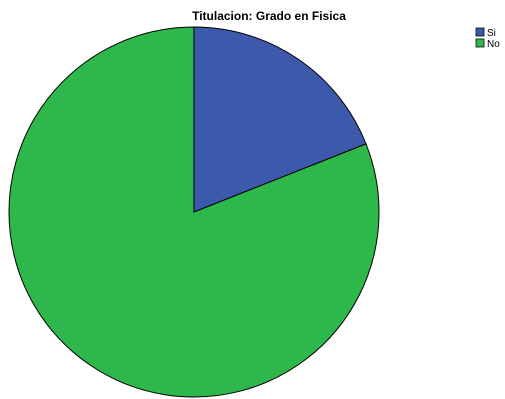  What do you see at coordinates (480, 32) in the screenshot?
I see `legend-swatch-si` at bounding box center [480, 32].